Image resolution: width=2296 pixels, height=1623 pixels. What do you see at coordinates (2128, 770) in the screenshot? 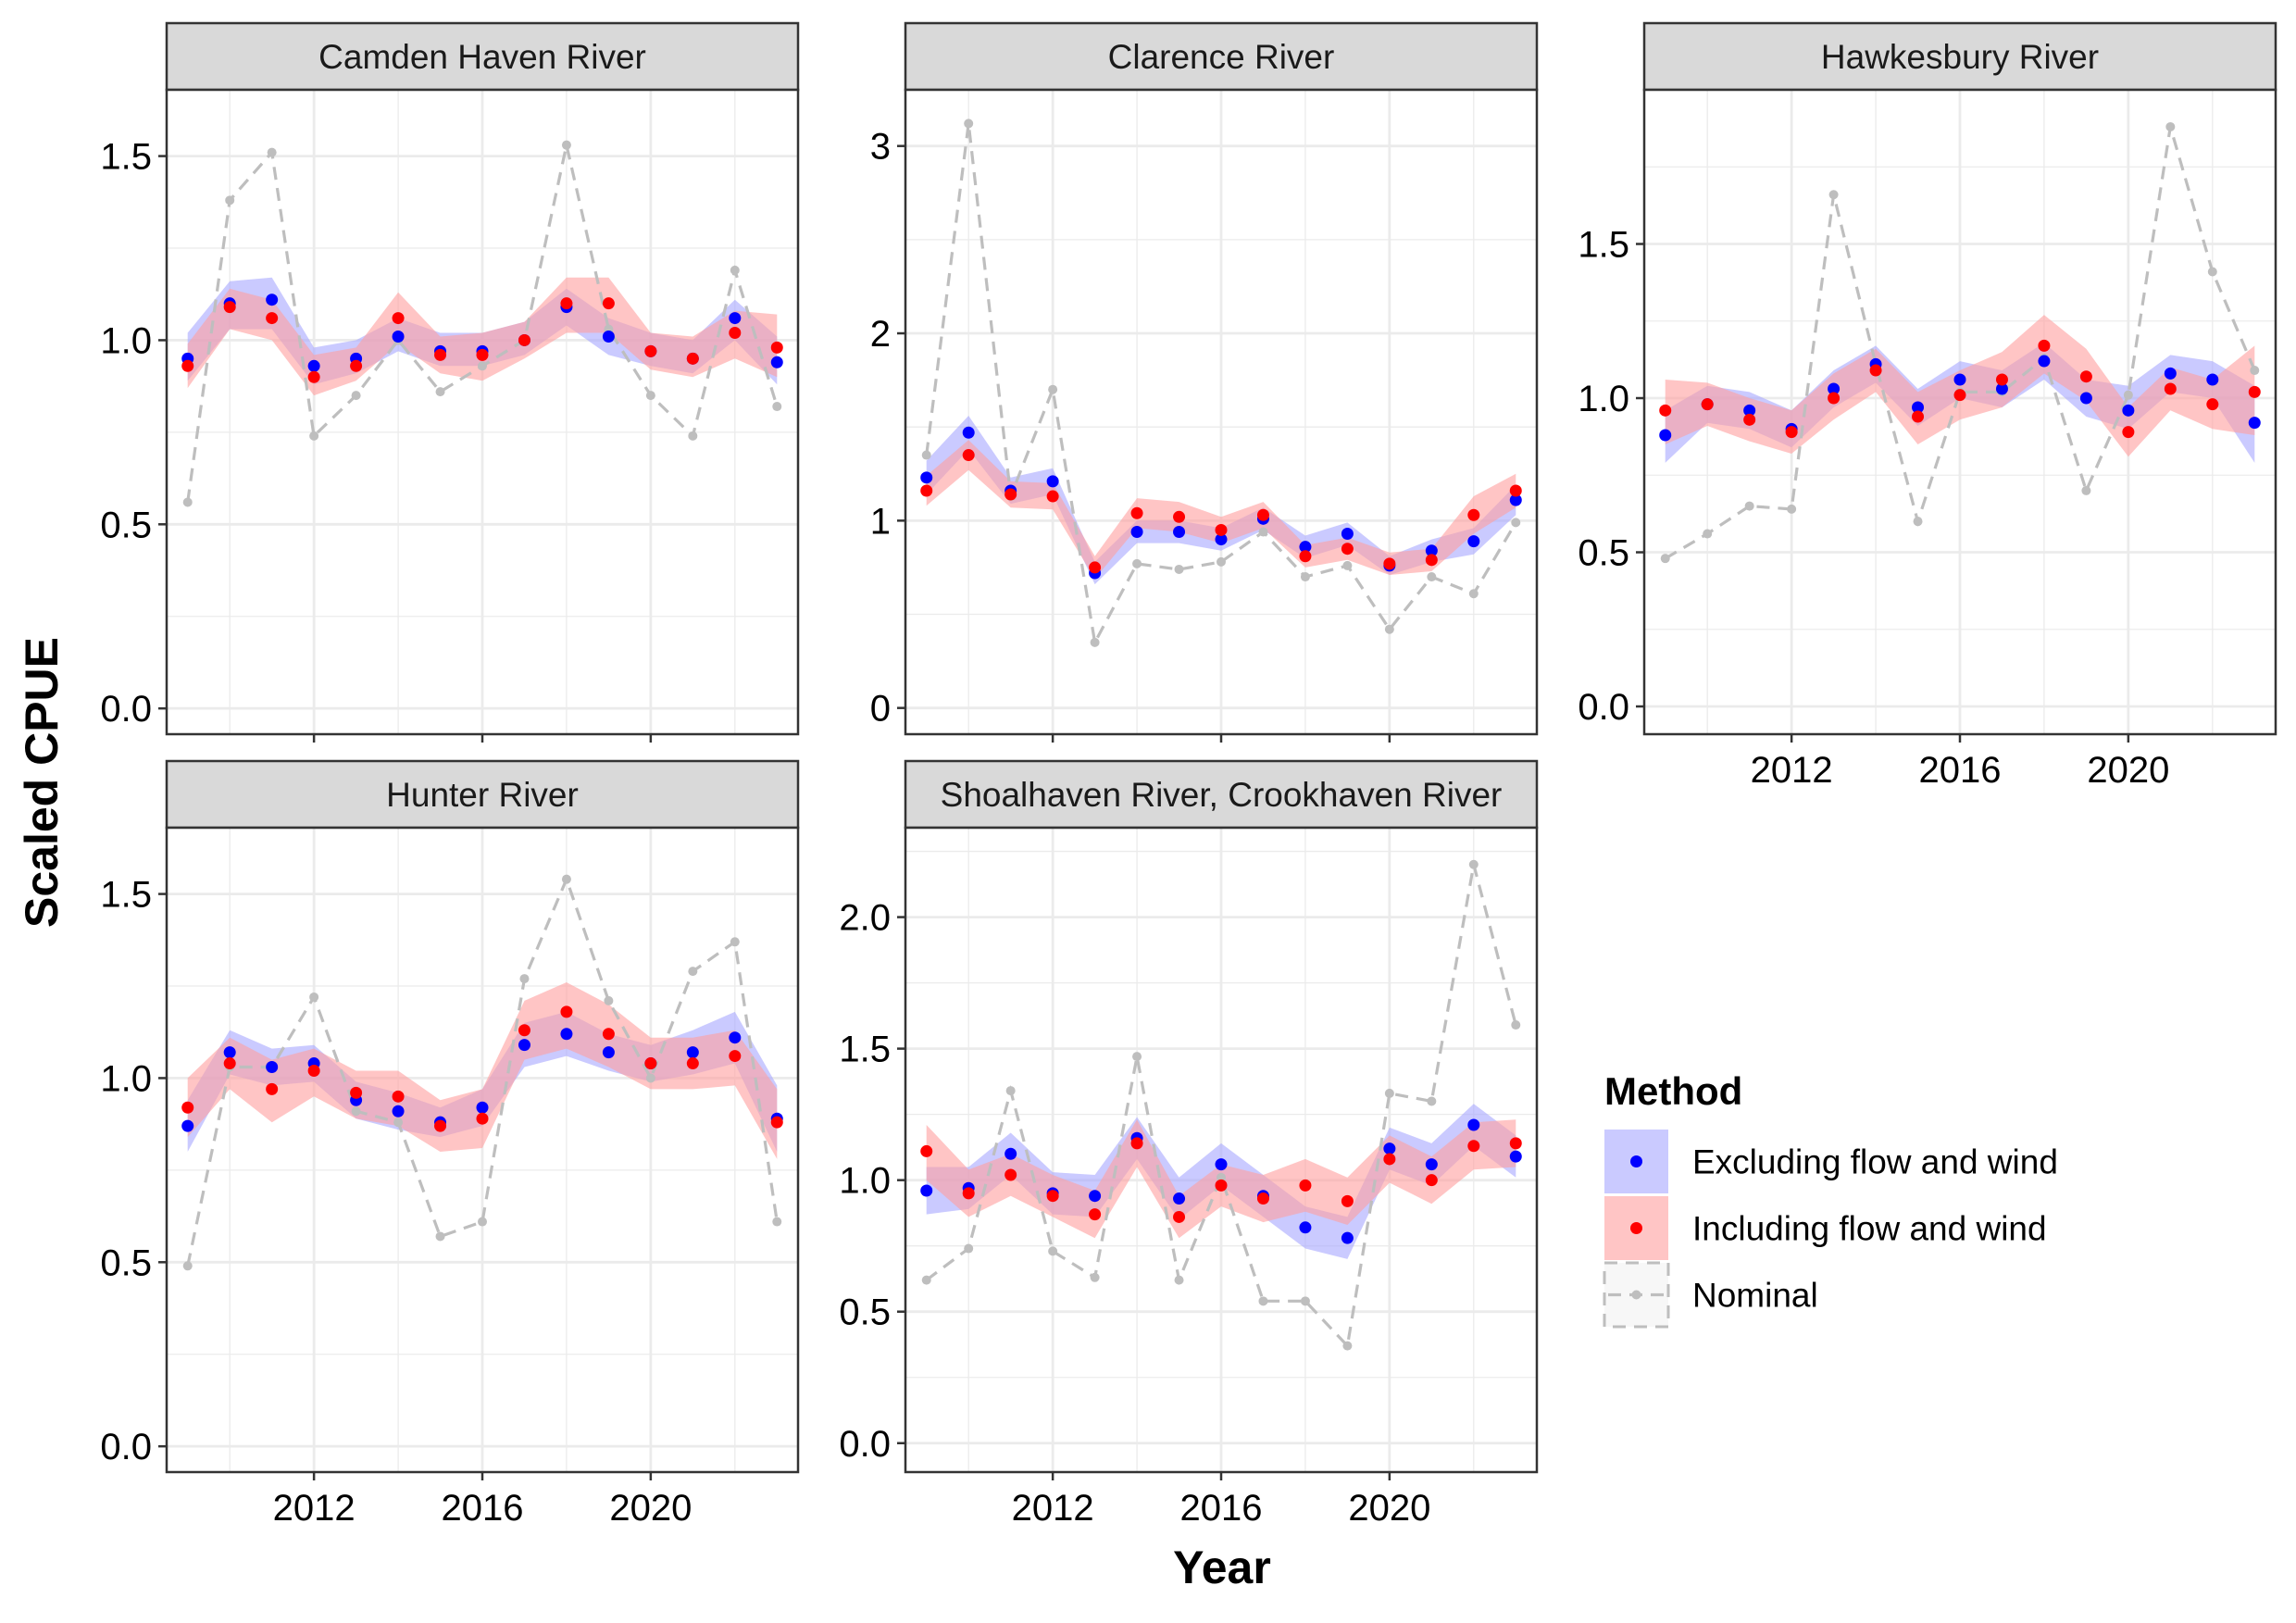
I see `x-tick-label: 2020` at bounding box center [2128, 770].